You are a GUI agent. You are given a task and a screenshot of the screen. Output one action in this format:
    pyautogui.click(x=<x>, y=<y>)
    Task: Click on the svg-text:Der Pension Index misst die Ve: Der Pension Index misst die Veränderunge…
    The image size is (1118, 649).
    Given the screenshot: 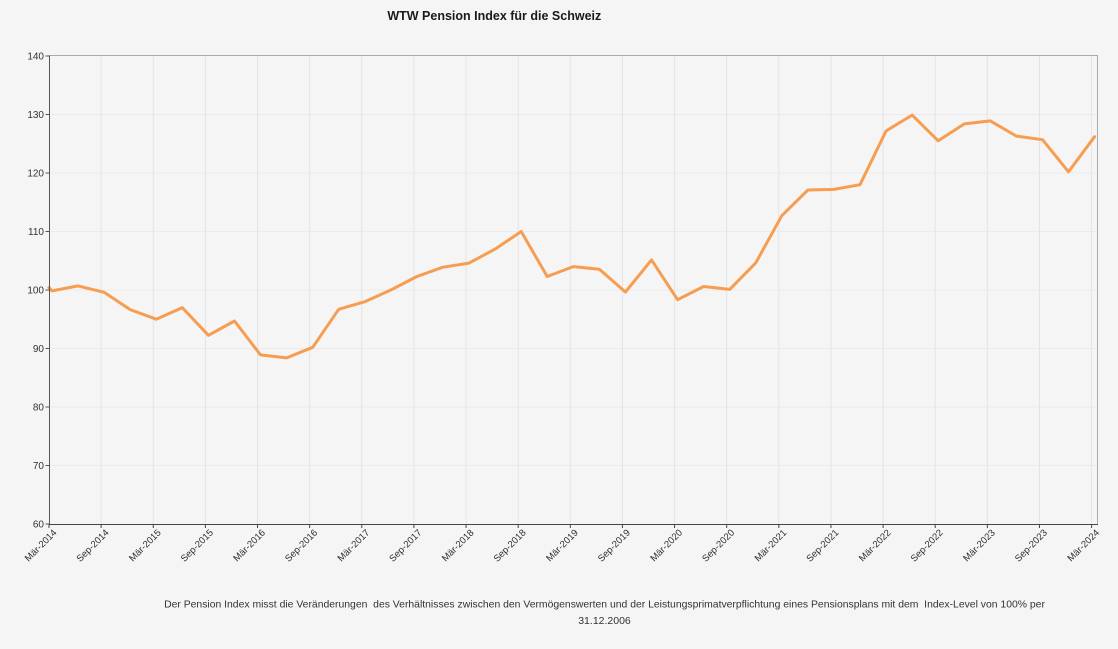 What is the action you would take?
    pyautogui.click(x=604, y=605)
    